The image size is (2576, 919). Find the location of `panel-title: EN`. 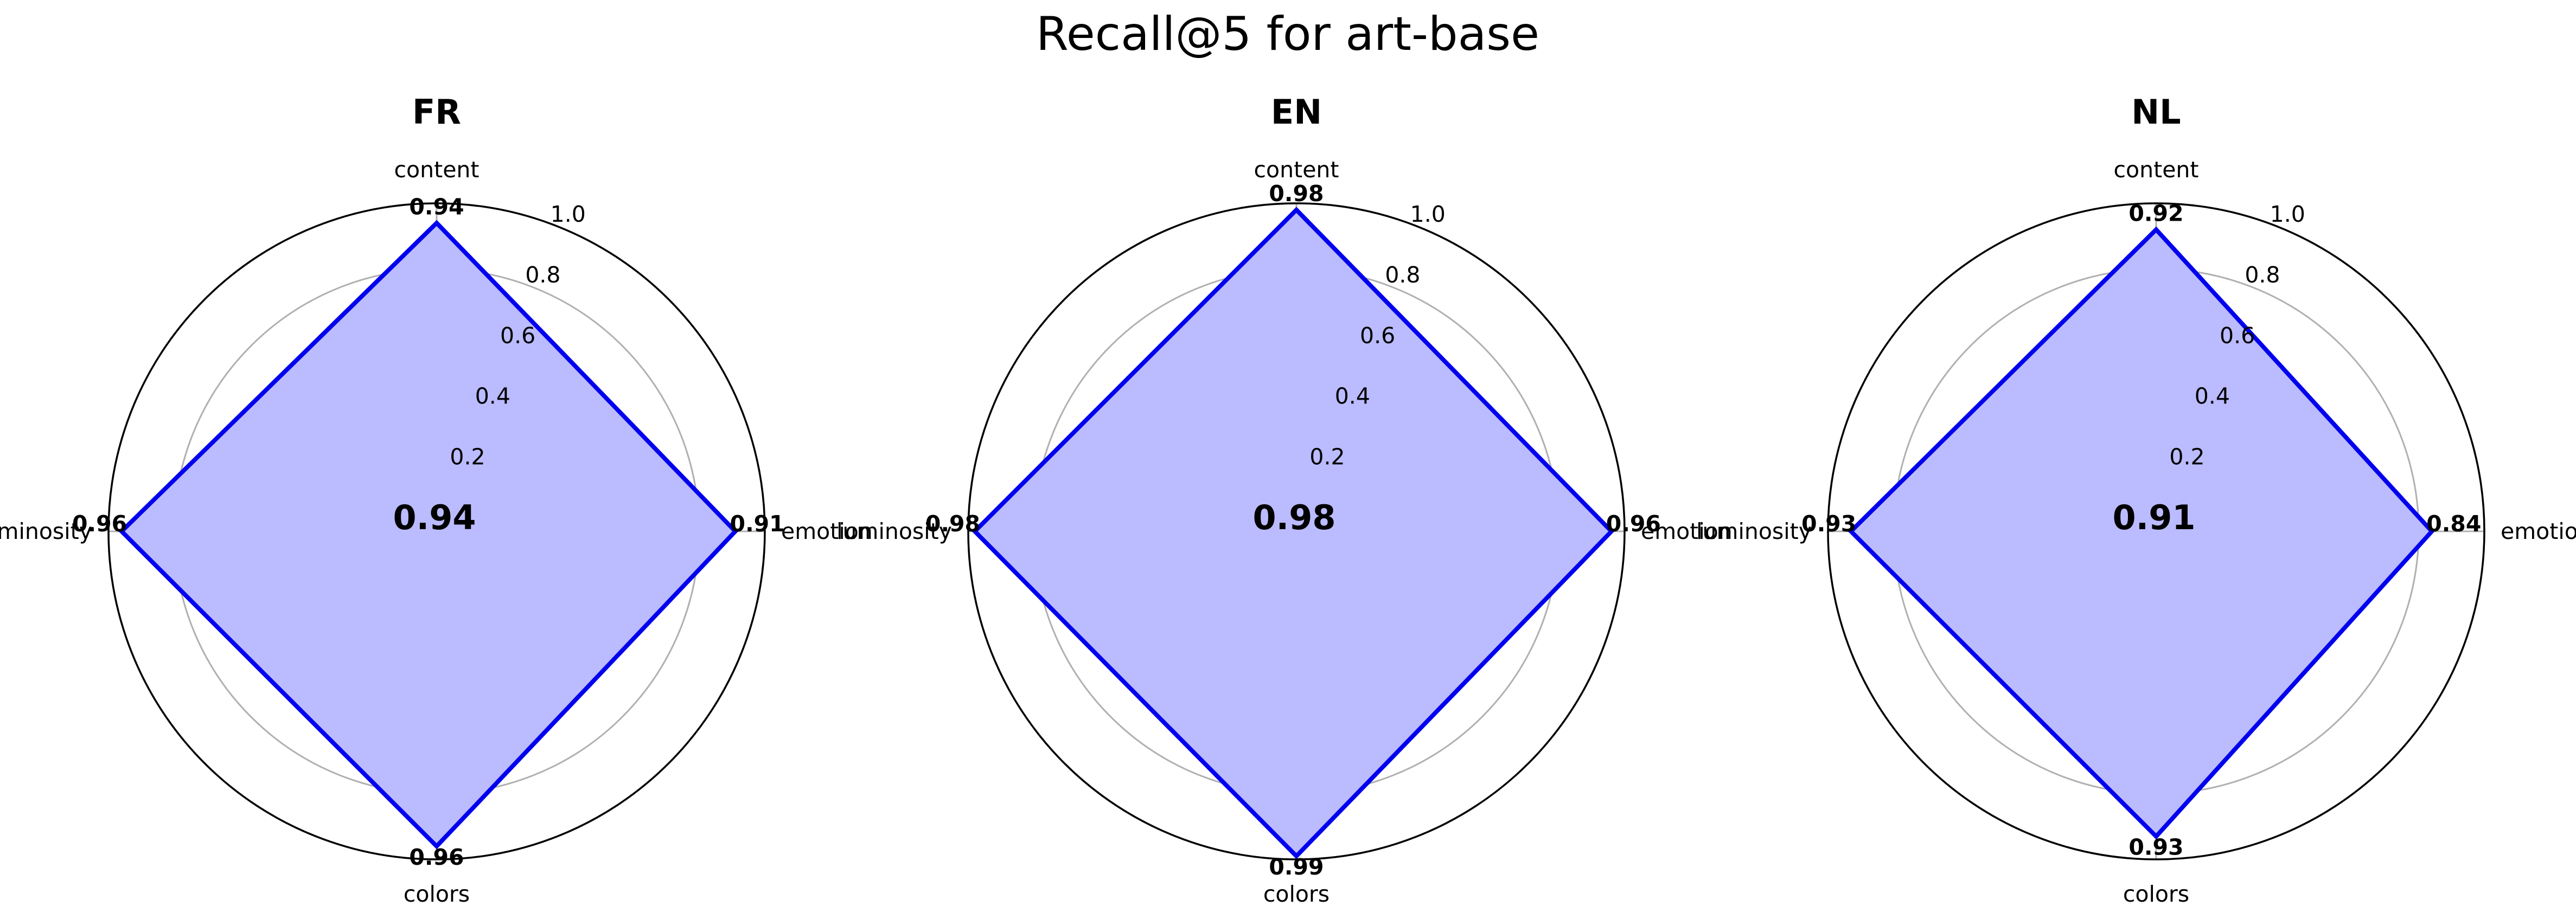

panel-title: EN is located at coordinates (1296, 112).